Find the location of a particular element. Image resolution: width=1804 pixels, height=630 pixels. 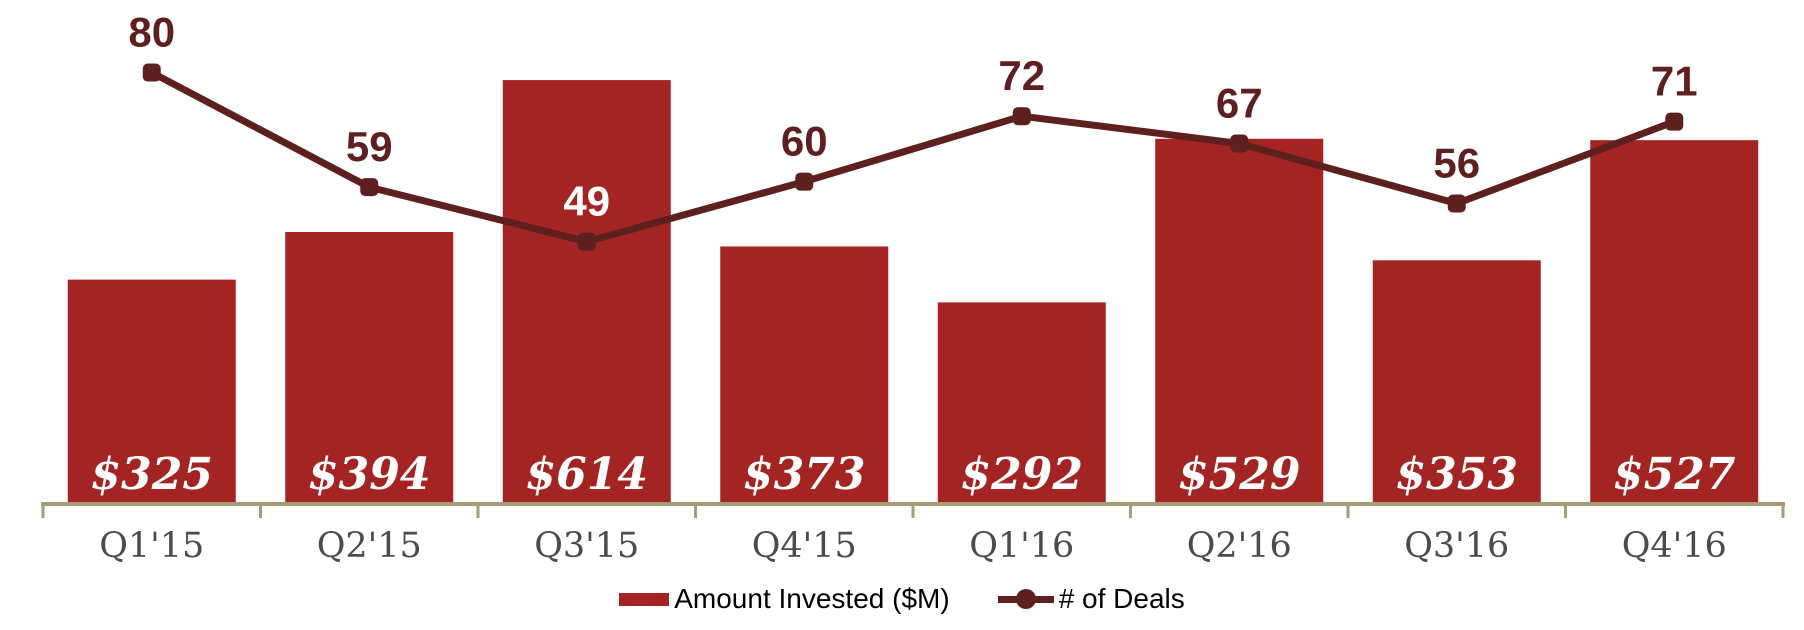

x-axis-label: Q3'16 is located at coordinates (1456, 546).